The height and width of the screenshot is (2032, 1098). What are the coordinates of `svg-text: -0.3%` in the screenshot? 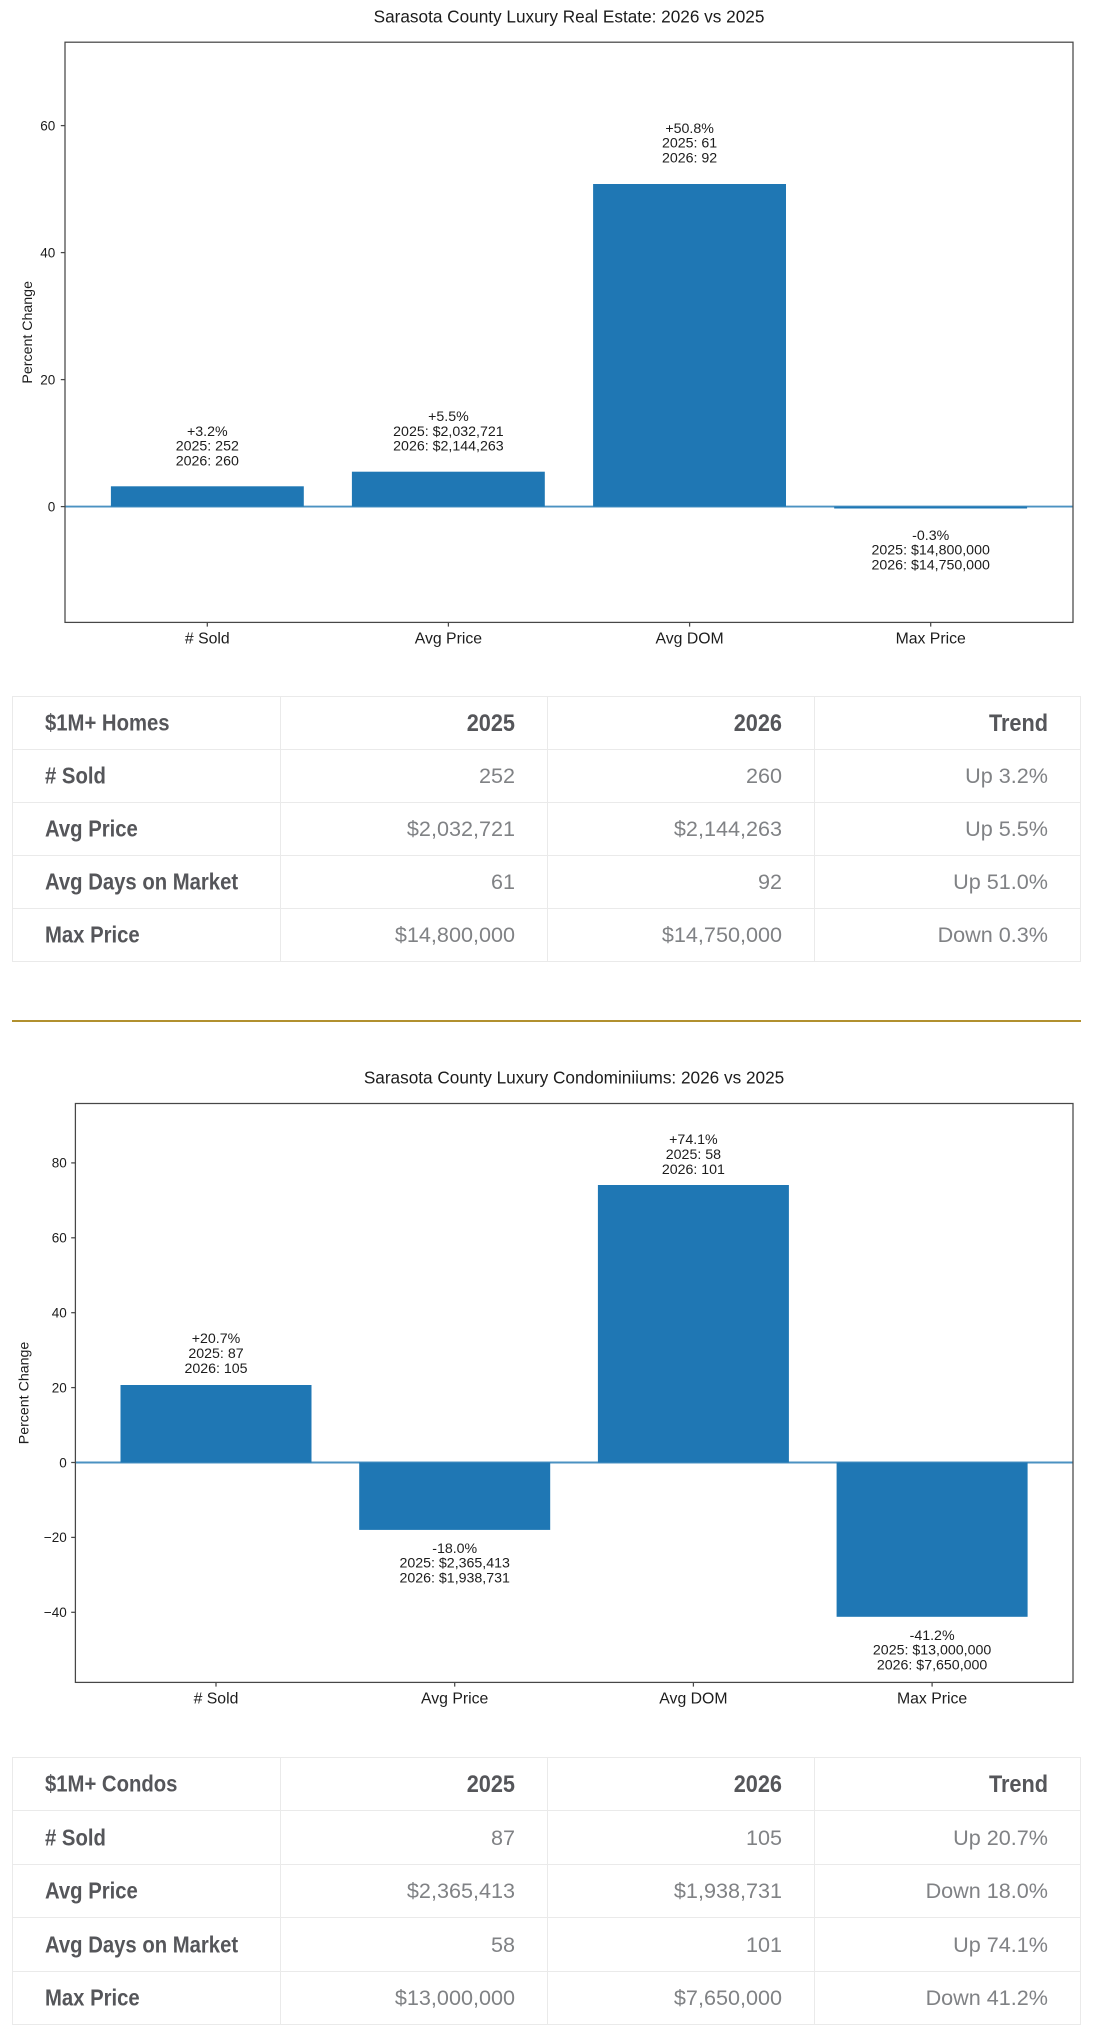 It's located at (930, 536).